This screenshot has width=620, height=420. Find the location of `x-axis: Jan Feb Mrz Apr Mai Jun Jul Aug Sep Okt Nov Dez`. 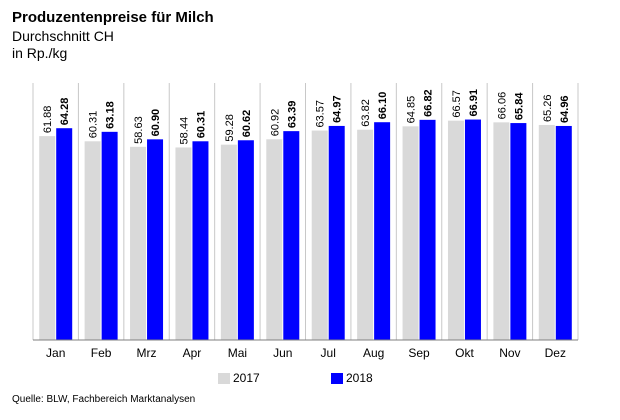

x-axis: Jan Feb Mrz Apr Mai Jun Jul Aug Sep Okt Nov Dez is located at coordinates (305, 349).